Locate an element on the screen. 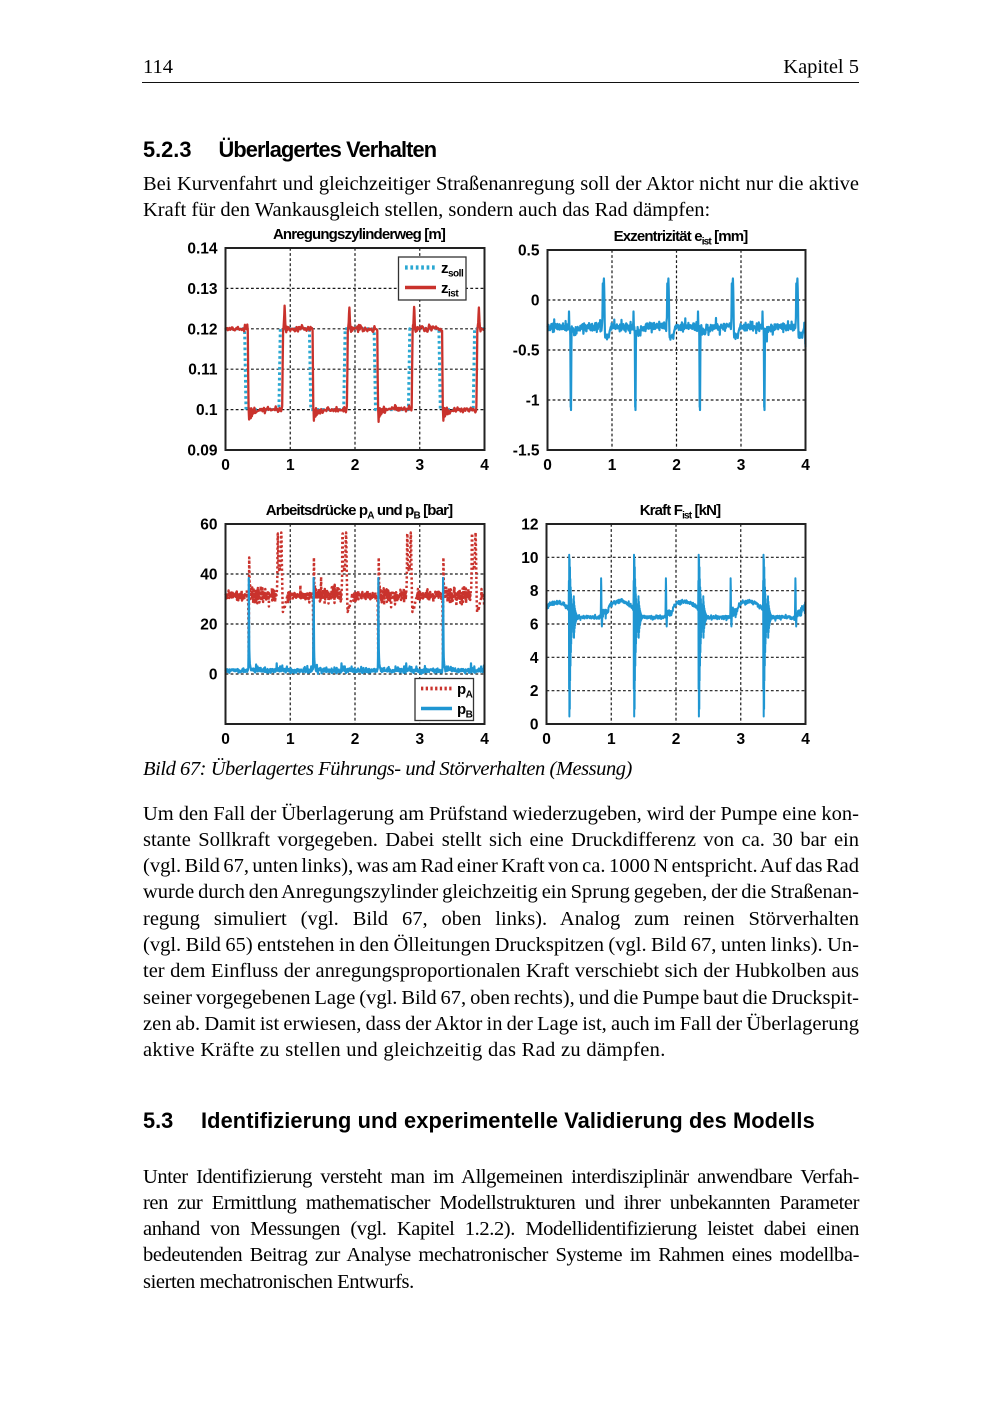 The image size is (1000, 1415). section-title: Überlagertes Verhalten is located at coordinates (328, 149).